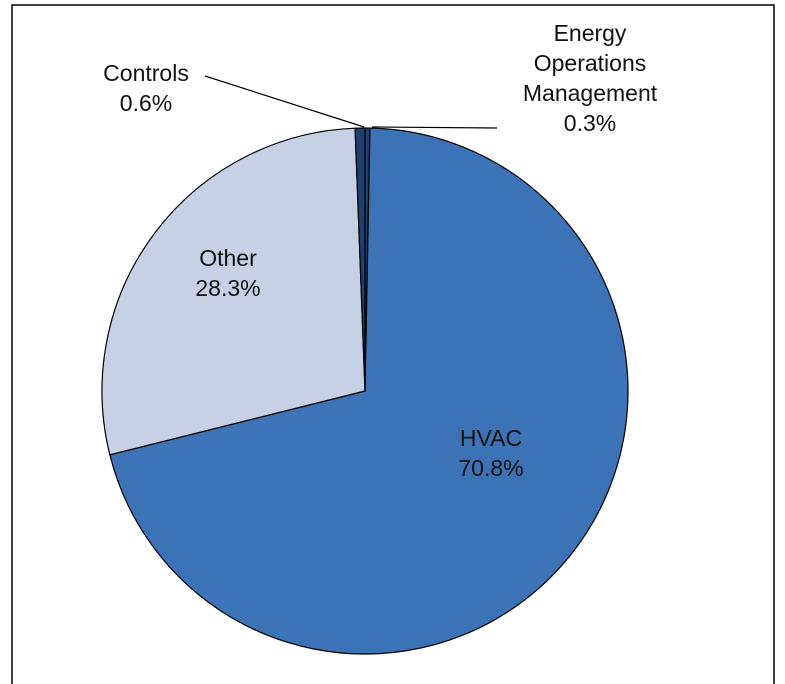  Describe the element at coordinates (491, 438) in the screenshot. I see `slice-label: HVAC` at that location.